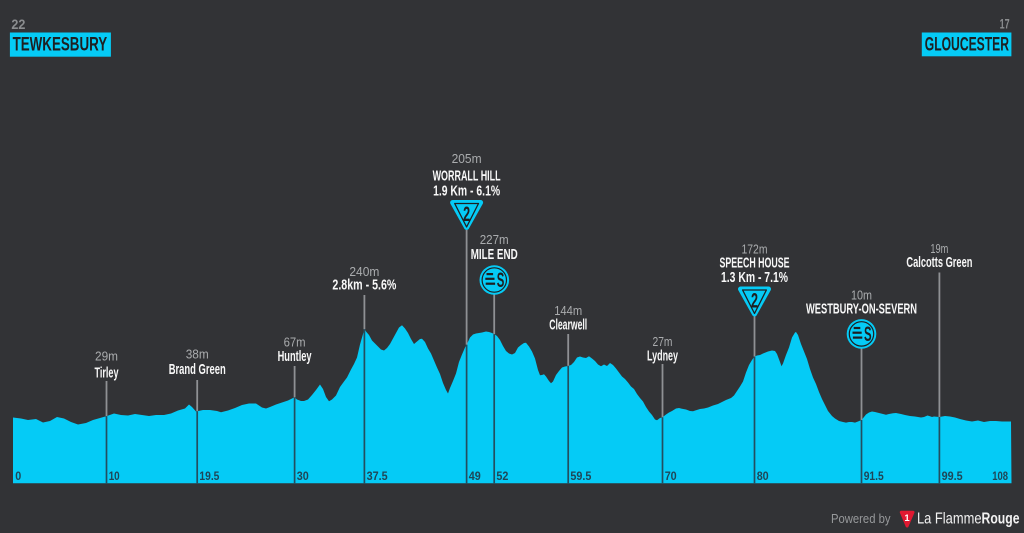  Describe the element at coordinates (1001, 519) in the screenshot. I see `svg-text: Rouge` at that location.